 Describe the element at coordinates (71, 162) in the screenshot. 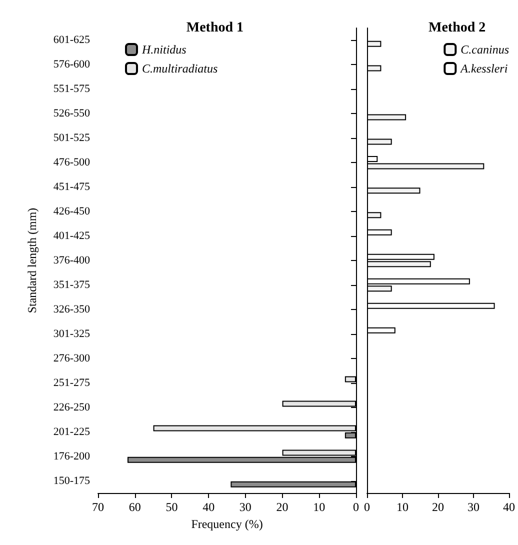

I see `y-tick-label: 476-500` at that location.